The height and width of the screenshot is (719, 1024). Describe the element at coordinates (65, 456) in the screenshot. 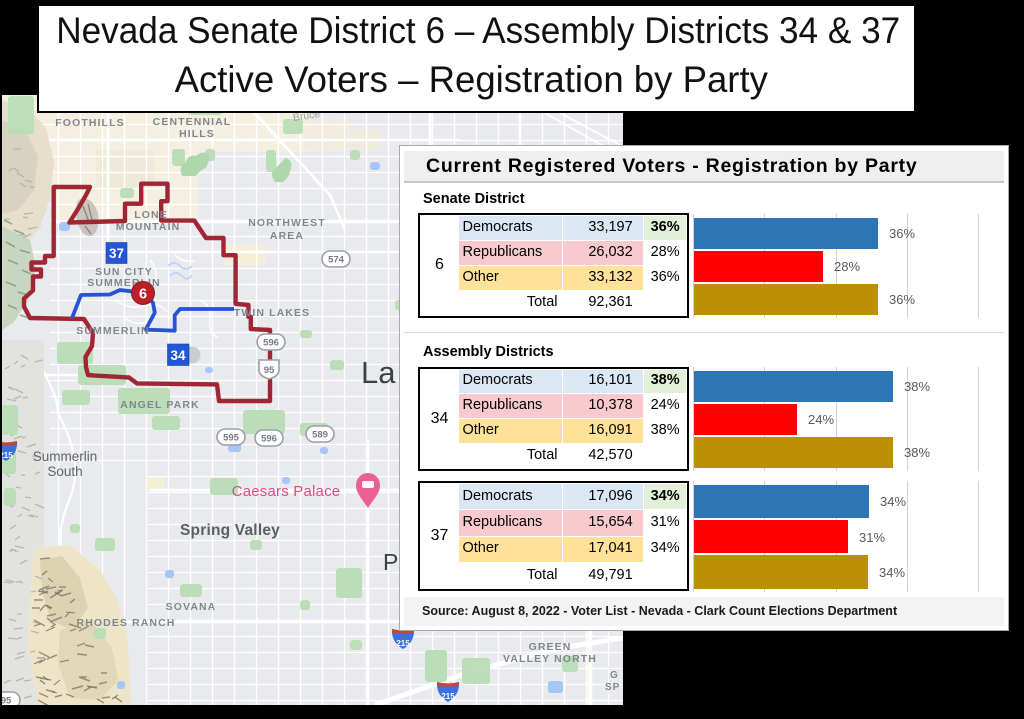

I see `svg-text: Summerlin` at that location.